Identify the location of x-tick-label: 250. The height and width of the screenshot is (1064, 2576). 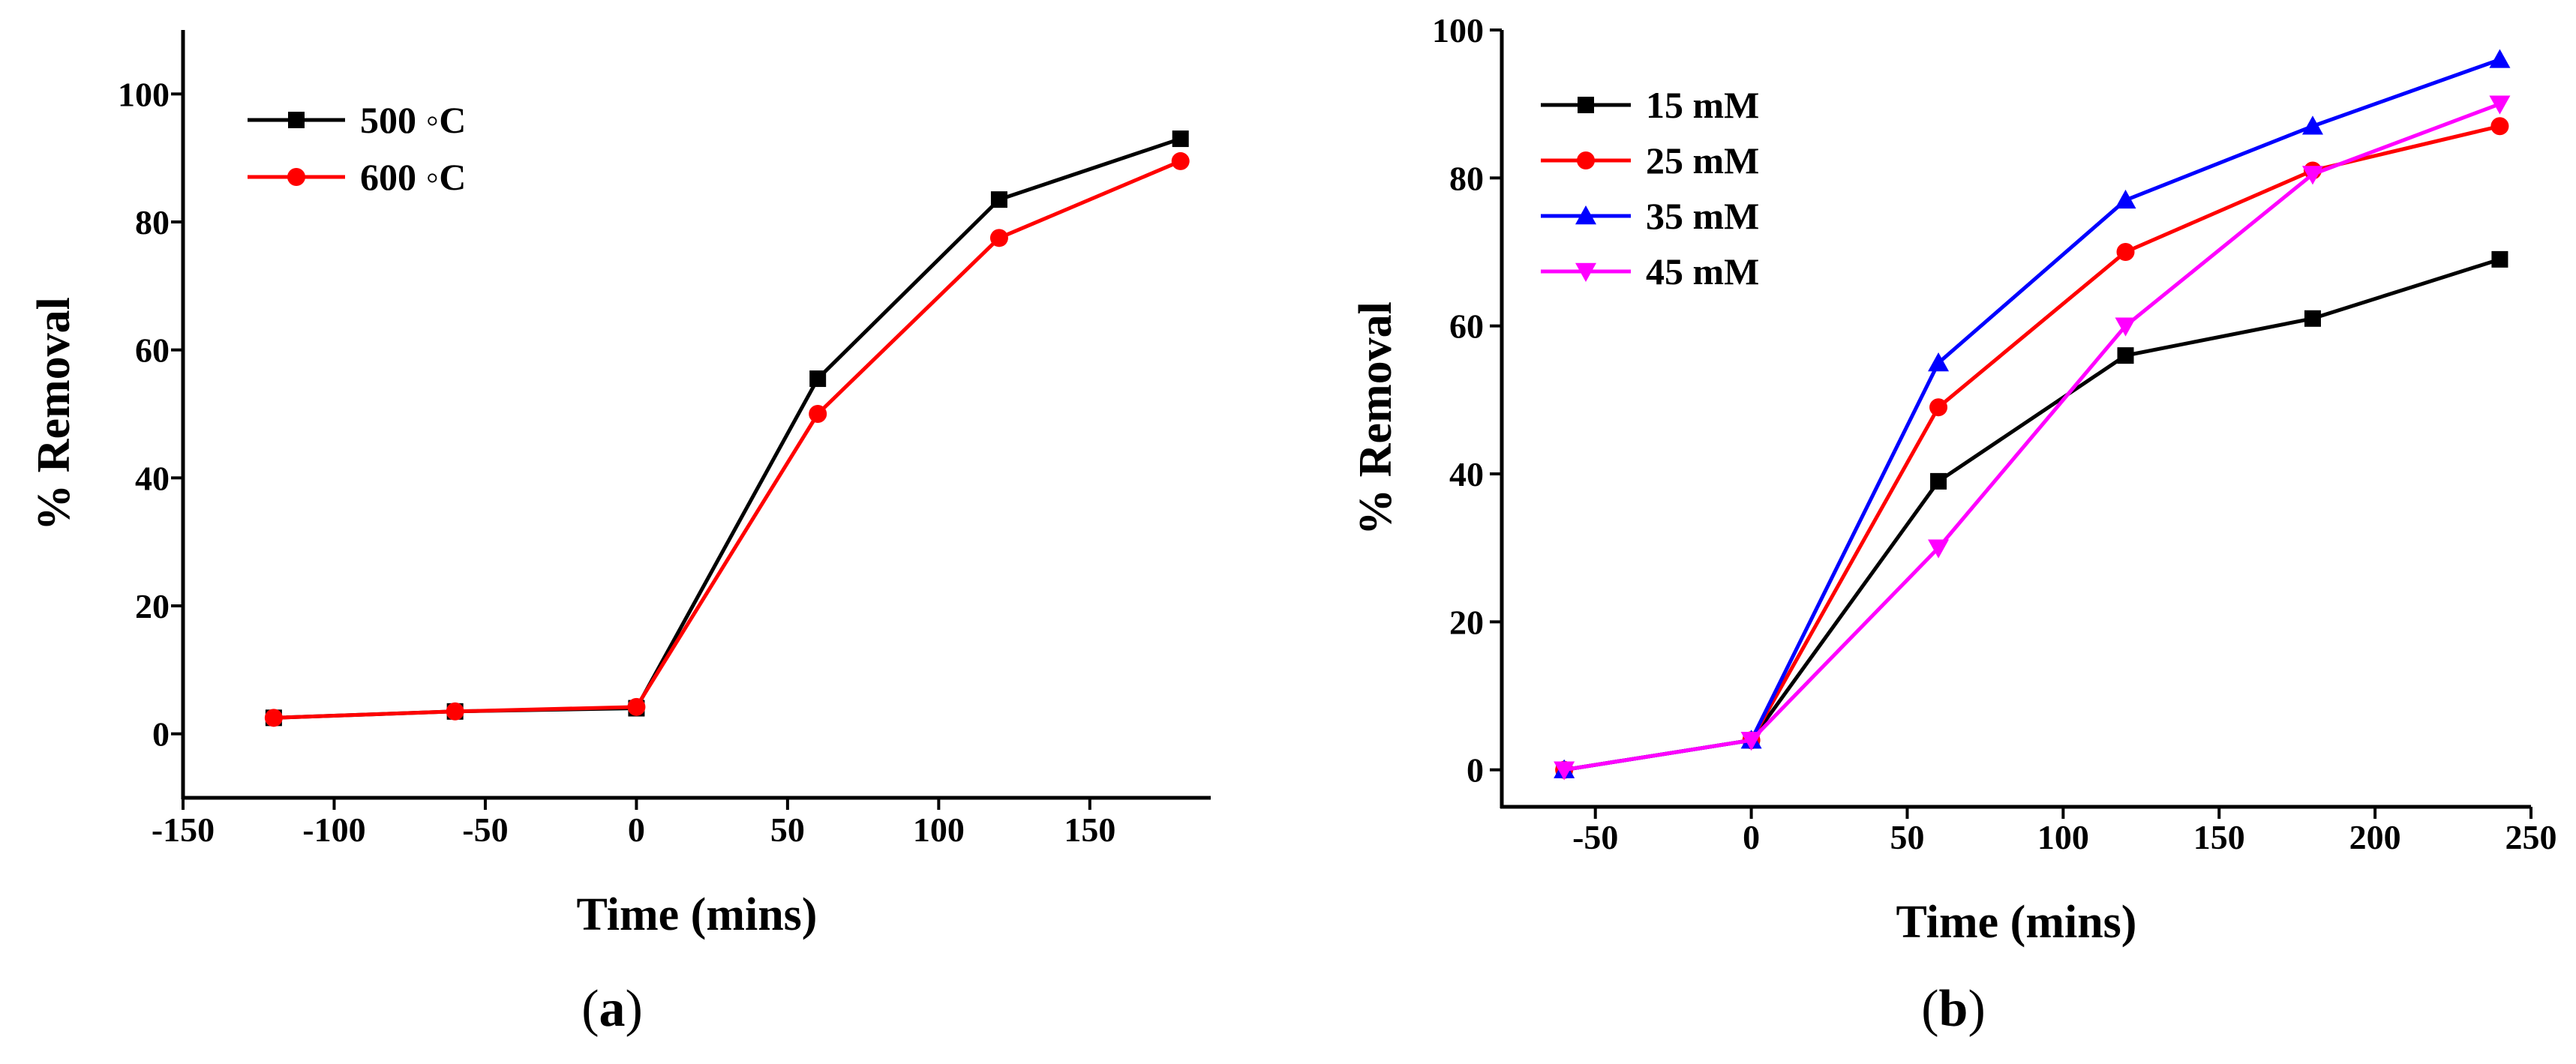
(2531, 837).